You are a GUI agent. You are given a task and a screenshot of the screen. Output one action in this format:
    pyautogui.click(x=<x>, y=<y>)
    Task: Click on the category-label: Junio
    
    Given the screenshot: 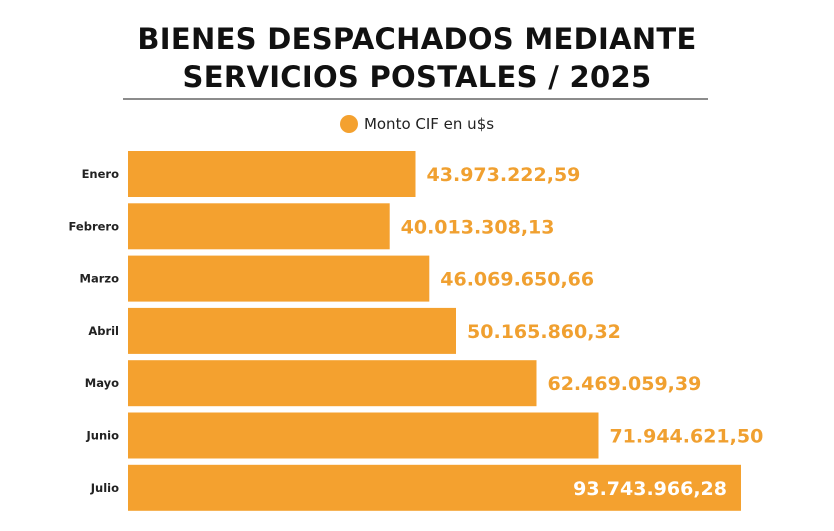 What is the action you would take?
    pyautogui.click(x=103, y=436)
    